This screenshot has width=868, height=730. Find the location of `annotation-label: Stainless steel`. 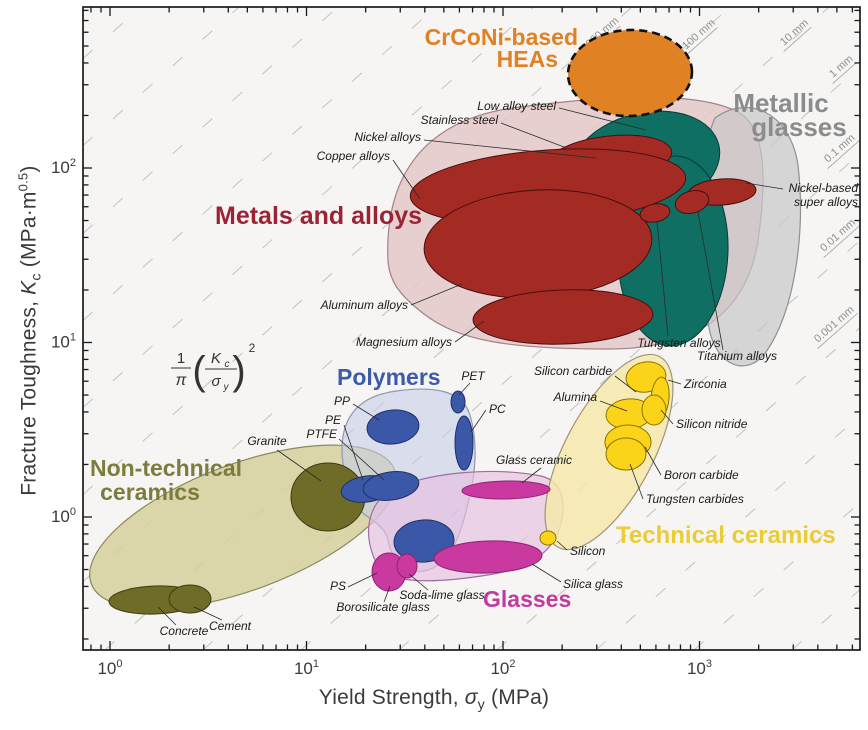

annotation-label: Stainless steel is located at coordinates (460, 120).